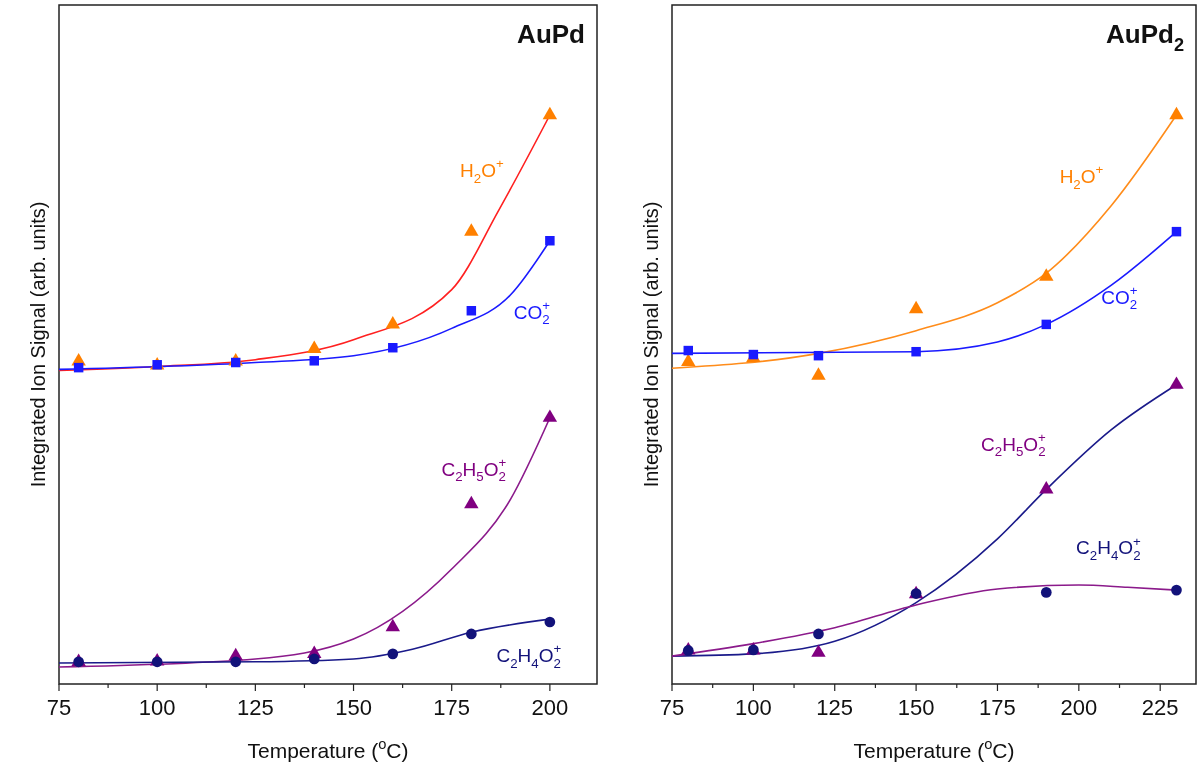 The width and height of the screenshot is (1198, 765). What do you see at coordinates (1144, 37) in the screenshot?
I see `chart-title: AuPd$_{2}$` at bounding box center [1144, 37].